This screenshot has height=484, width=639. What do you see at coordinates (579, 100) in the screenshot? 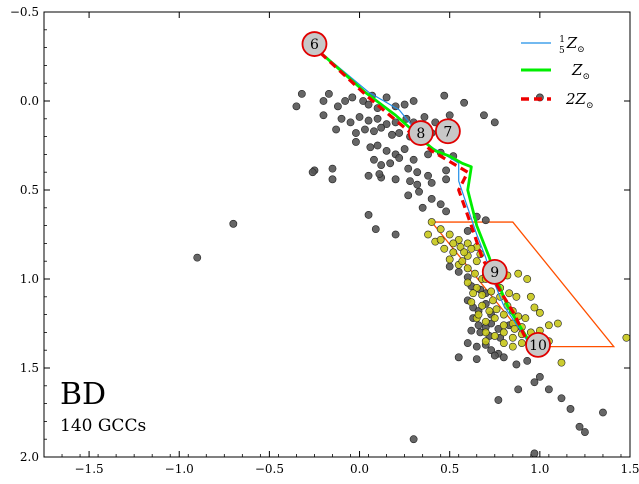
I see `legend-label-double-solar: 2Z⊙` at bounding box center [579, 100].